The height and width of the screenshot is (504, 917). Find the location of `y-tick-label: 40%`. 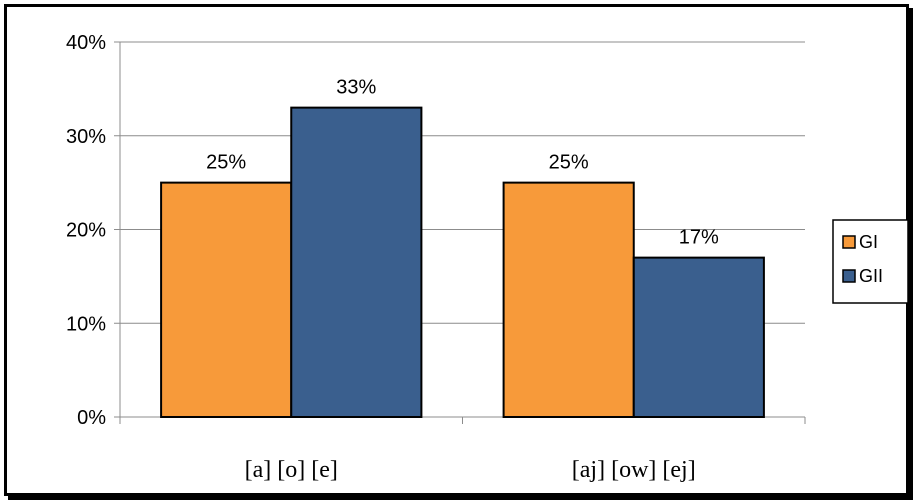

y-tick-label: 40% is located at coordinates (86, 43).